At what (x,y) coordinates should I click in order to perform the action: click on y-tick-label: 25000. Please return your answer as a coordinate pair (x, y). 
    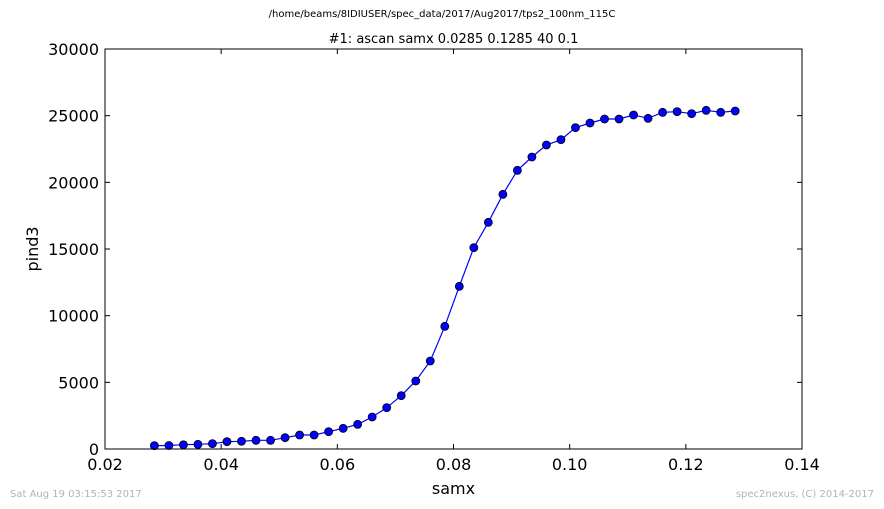
    Looking at the image, I should click on (73, 116).